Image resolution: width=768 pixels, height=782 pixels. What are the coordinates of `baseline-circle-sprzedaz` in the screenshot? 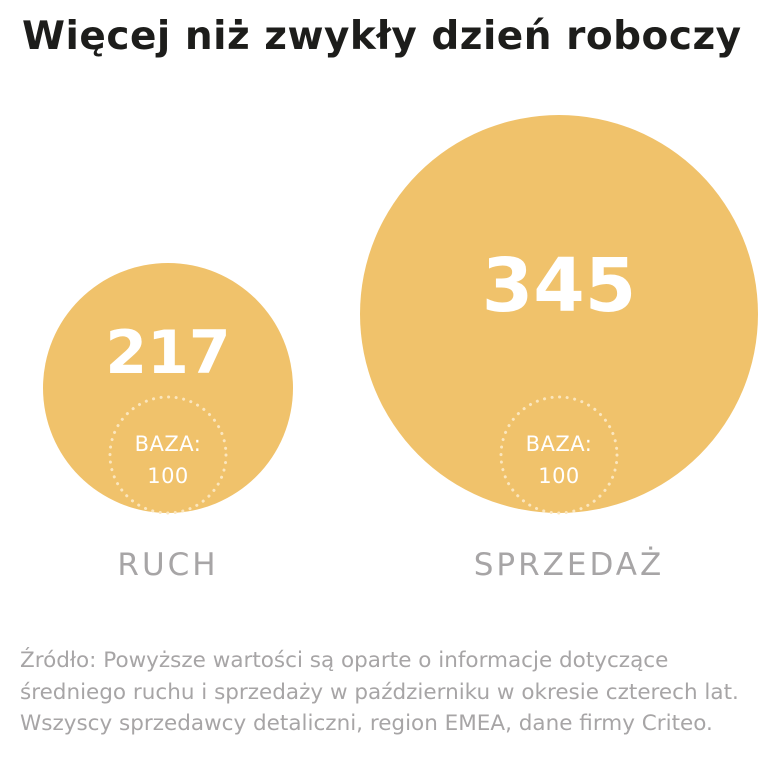 It's located at (559, 455).